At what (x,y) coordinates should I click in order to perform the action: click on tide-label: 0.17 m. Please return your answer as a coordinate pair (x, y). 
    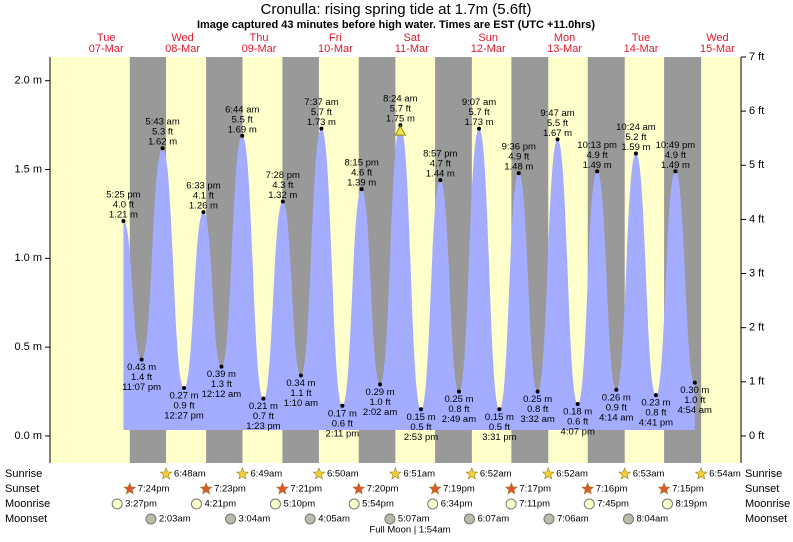
    Looking at the image, I should click on (342, 413).